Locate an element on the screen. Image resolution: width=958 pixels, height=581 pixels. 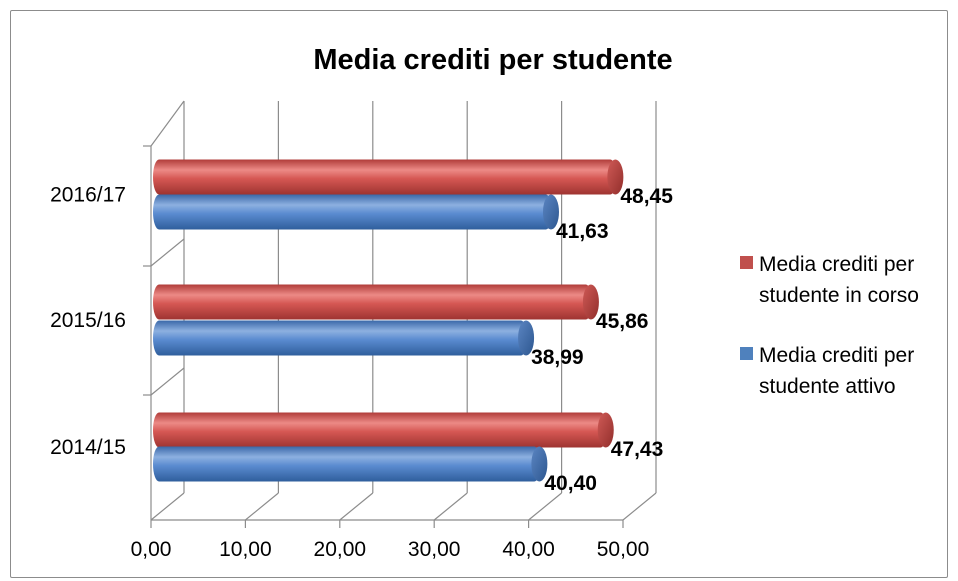
x-tick-label: 30,00 is located at coordinates (434, 549).